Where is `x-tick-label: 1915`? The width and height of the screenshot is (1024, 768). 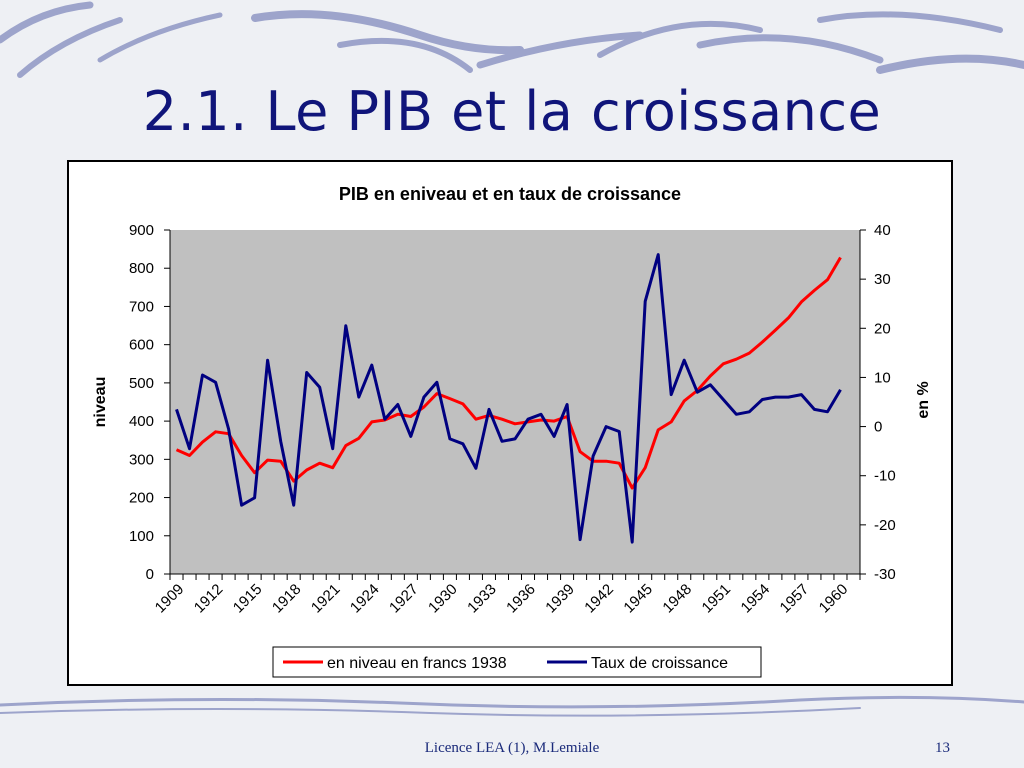 x-tick-label: 1915 is located at coordinates (248, 599).